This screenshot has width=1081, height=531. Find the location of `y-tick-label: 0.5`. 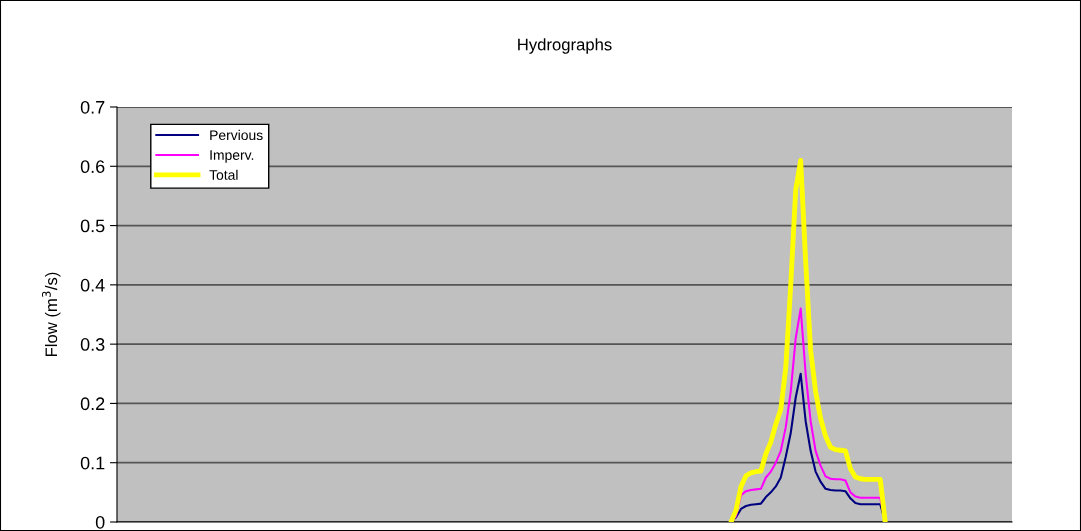

y-tick-label: 0.5 is located at coordinates (92, 226).